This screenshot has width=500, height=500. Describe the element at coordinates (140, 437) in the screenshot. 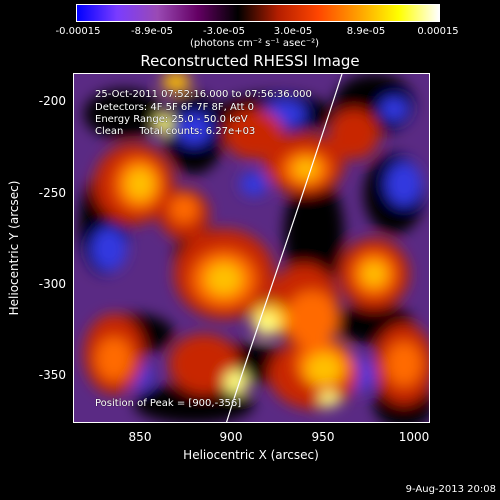

I see `x-tick-label: 850` at that location.